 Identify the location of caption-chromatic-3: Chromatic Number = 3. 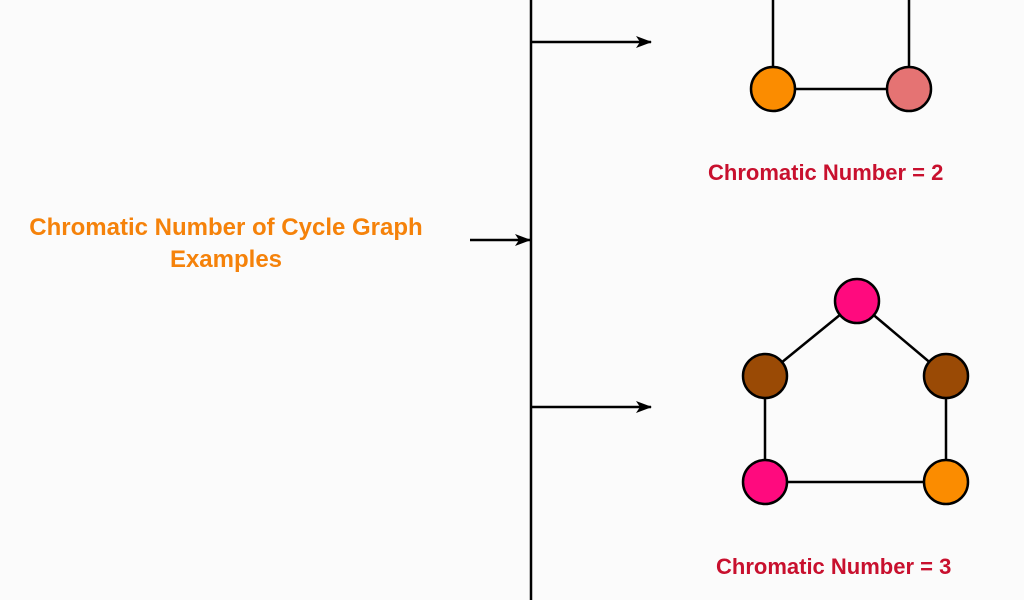
(834, 566).